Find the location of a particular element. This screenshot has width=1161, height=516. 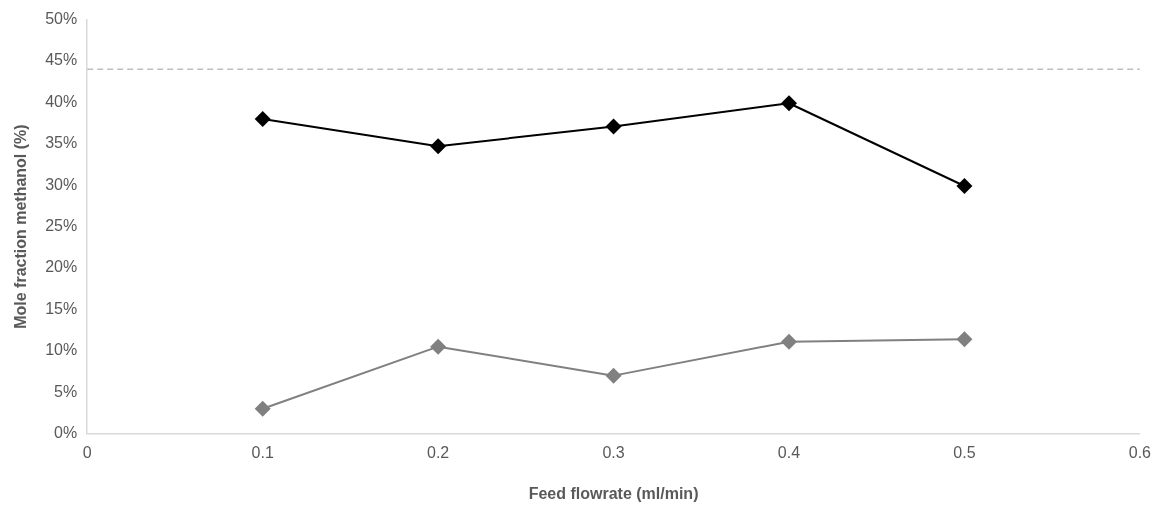

y-tick-label: 20% is located at coordinates (61, 267).